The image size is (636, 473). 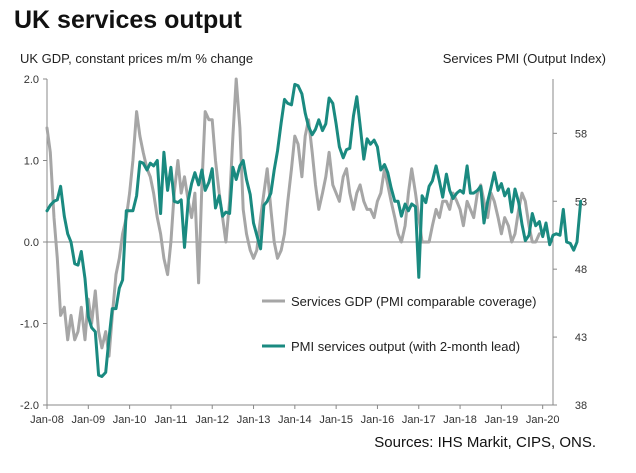 What do you see at coordinates (485, 442) in the screenshot?
I see `source-note: Sources: IHS Markit, CIPS, ONS.` at bounding box center [485, 442].